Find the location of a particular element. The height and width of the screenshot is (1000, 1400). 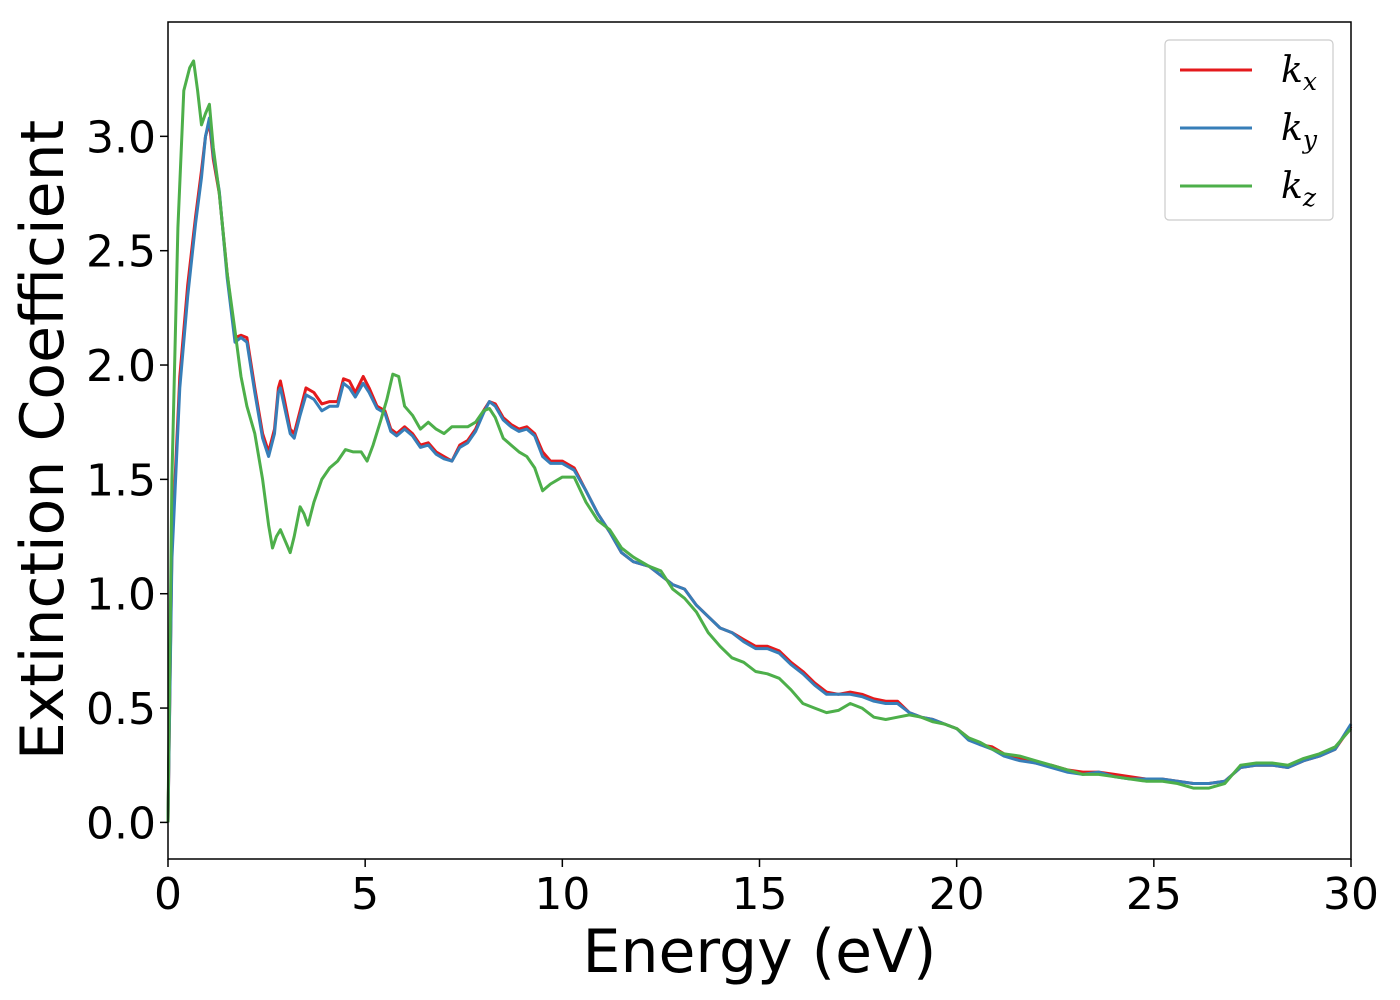

y-axis: 0.0 0.5 1.0 1.5 2.0 2.5 3.0 is located at coordinates (127, 480).